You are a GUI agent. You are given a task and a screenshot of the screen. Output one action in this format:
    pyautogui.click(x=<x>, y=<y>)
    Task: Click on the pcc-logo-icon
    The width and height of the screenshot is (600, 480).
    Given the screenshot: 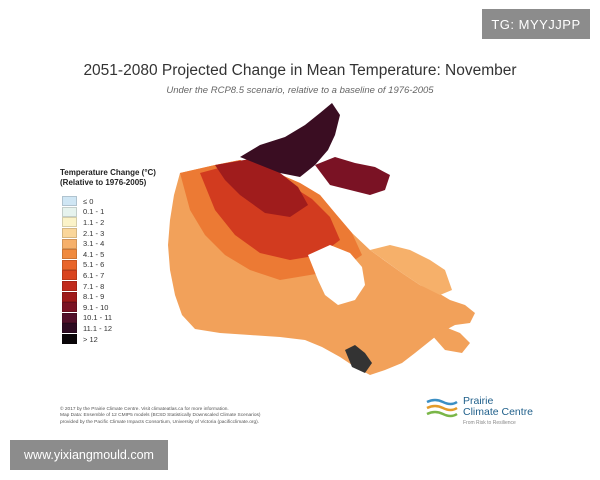 What is the action you would take?
    pyautogui.click(x=442, y=408)
    